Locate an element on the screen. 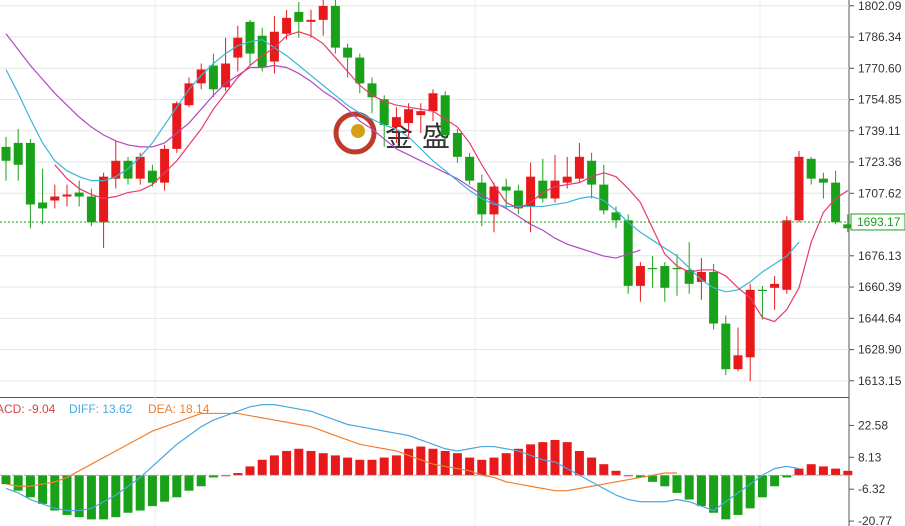 This screenshot has width=905, height=526. current-price-box is located at coordinates (877, 222).